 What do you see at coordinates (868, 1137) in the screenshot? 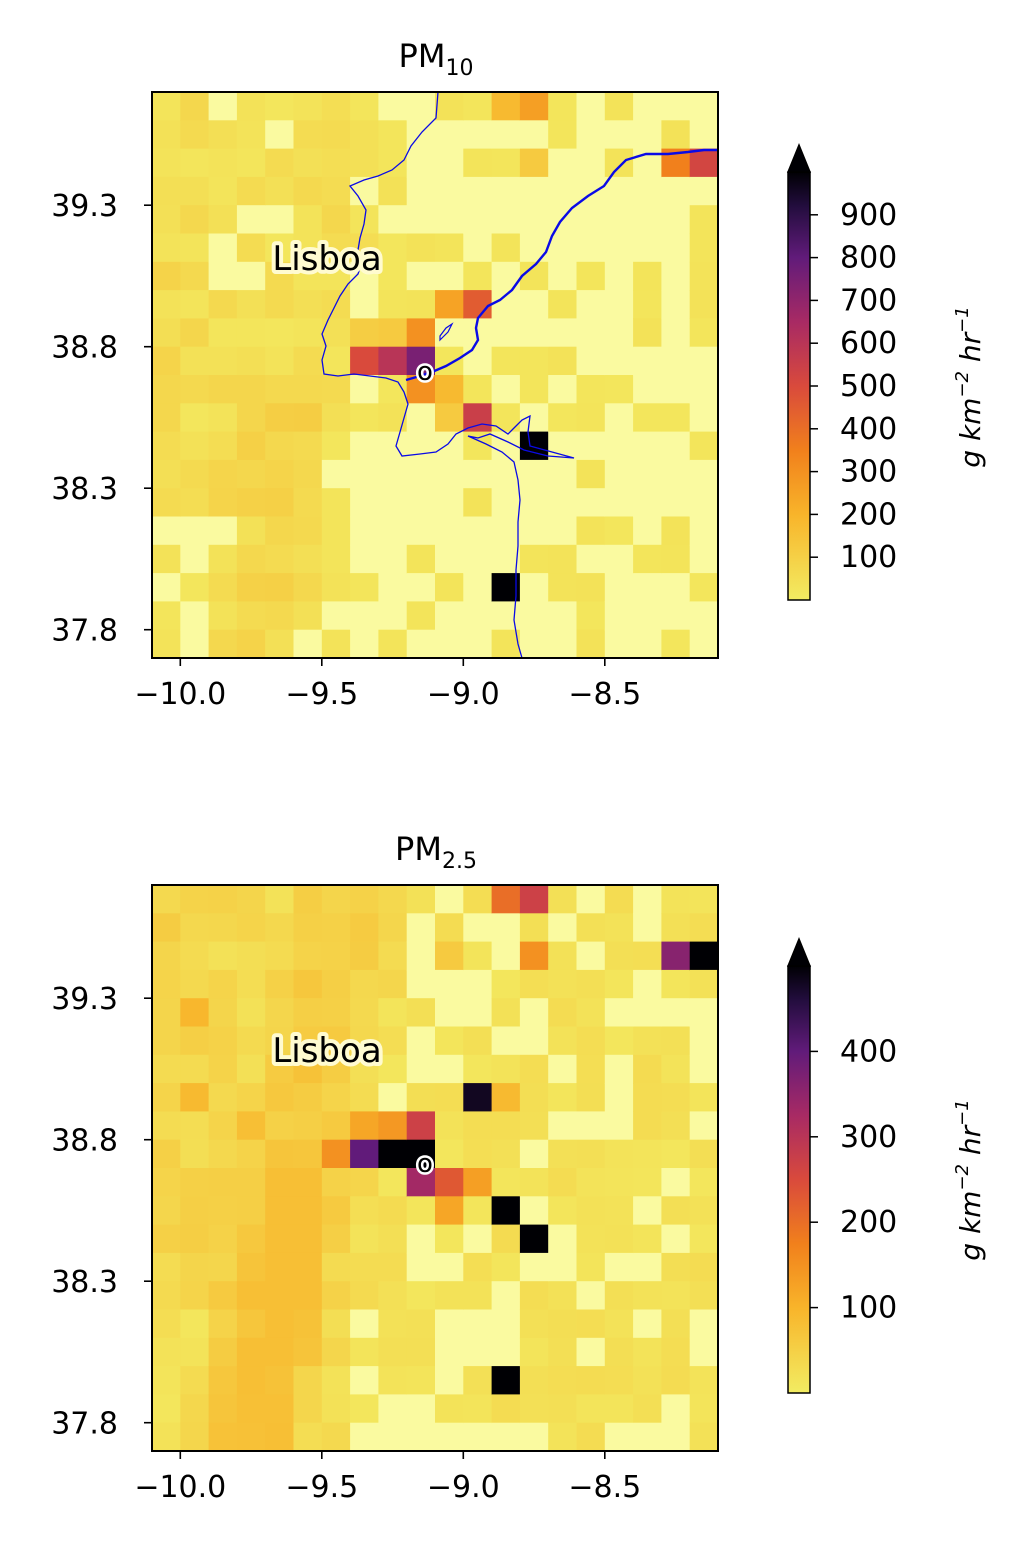
I see `colorbar-tick-label: 300` at bounding box center [868, 1137].